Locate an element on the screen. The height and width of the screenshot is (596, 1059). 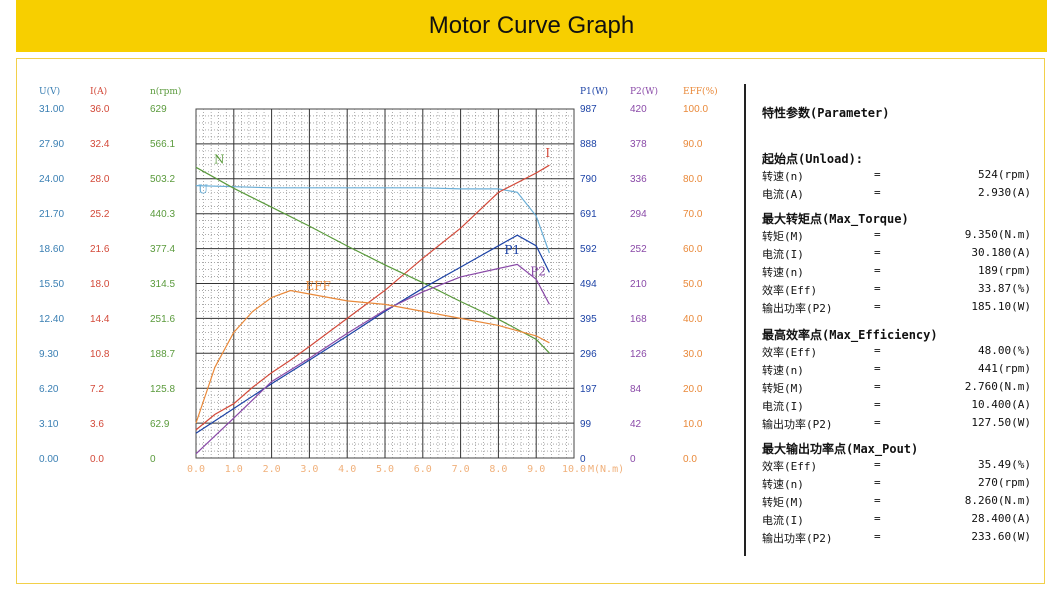
axis-tick-V: 3.10 is located at coordinates (49, 424).